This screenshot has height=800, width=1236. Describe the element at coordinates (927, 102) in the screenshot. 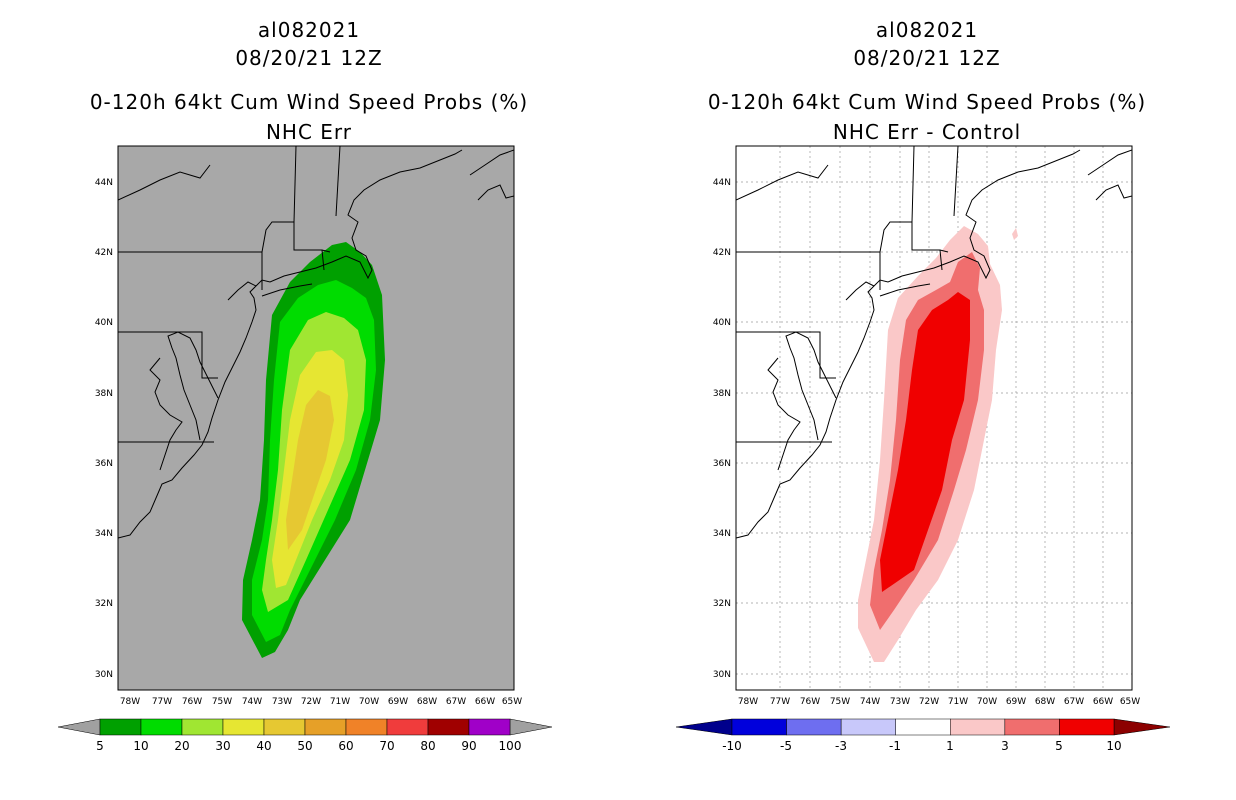

I see `right-product-title: 0-120h 64kt Cum Wind Speed Probs (%)` at that location.